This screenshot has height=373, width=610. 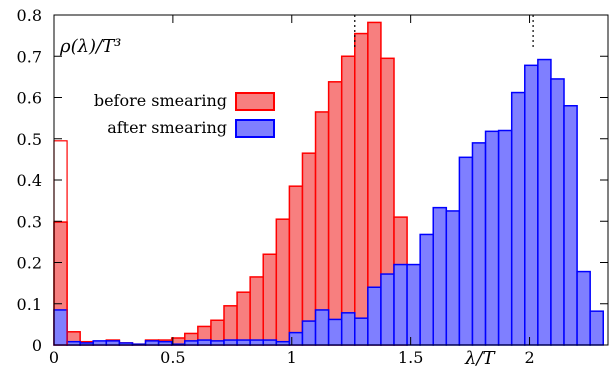 What do you see at coordinates (29, 304) in the screenshot?
I see `y-tick-label: 0.1` at bounding box center [29, 304].